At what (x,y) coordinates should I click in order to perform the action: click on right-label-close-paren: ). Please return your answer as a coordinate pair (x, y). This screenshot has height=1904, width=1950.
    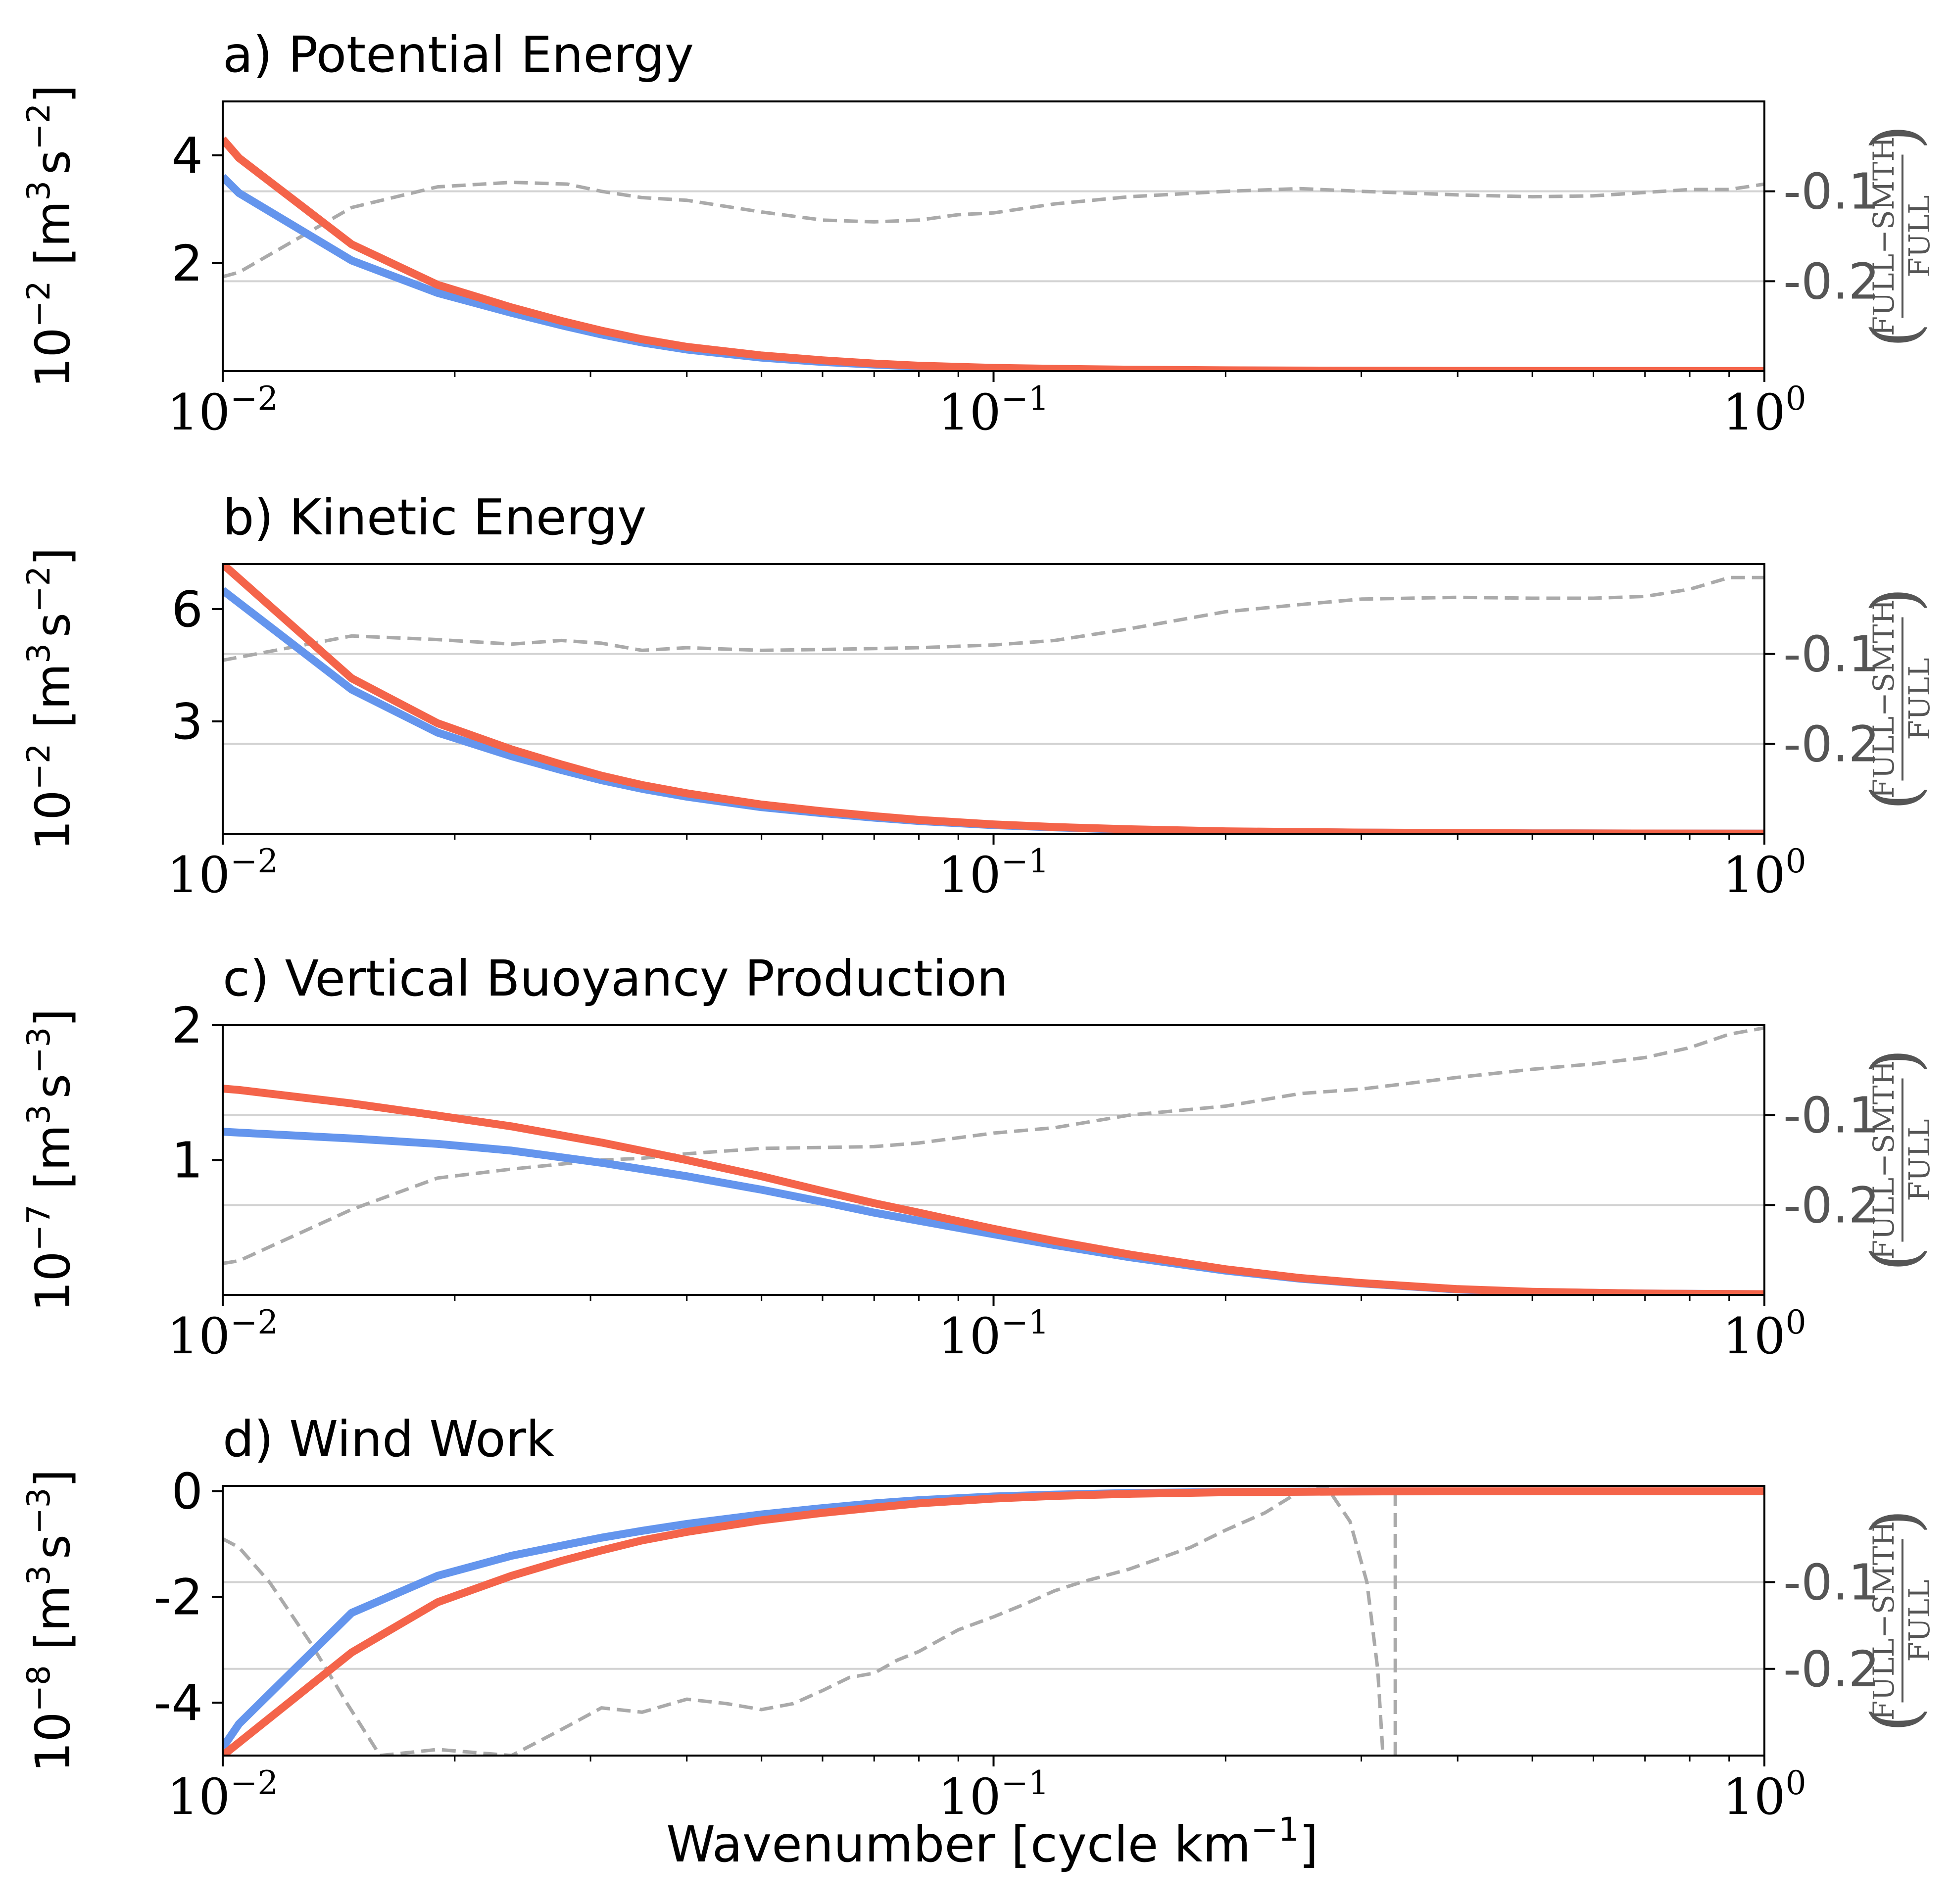
    Looking at the image, I should click on (1895, 1061).